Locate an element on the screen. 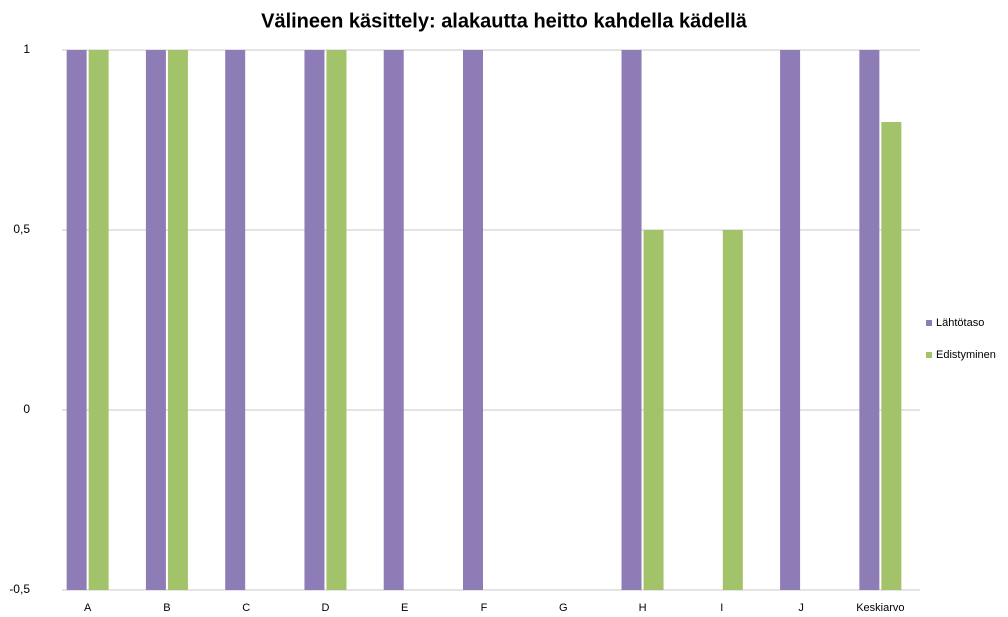 Image resolution: width=1008 pixels, height=617 pixels. x-tick-label: H is located at coordinates (643, 608).